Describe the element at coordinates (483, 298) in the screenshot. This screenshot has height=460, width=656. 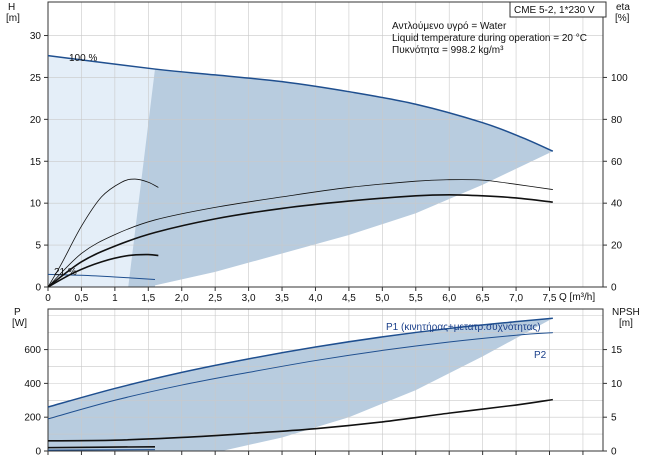
I see `x-tick-label: 6,5` at that location.